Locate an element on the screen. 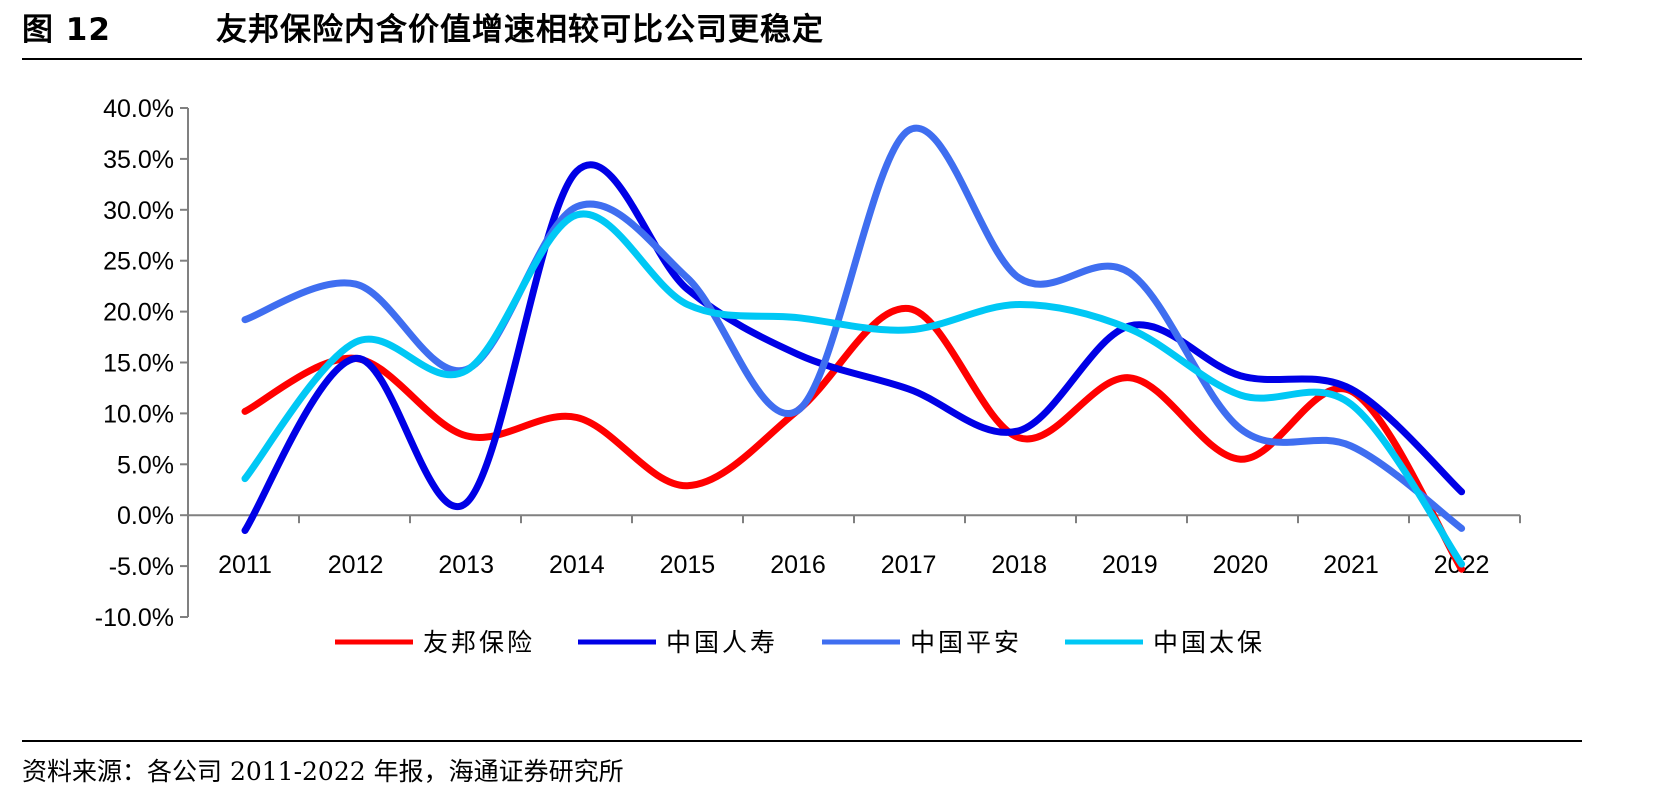  figure-title: 友邦保险内含价值增速相较可比公司更稳定 is located at coordinates (520, 30).